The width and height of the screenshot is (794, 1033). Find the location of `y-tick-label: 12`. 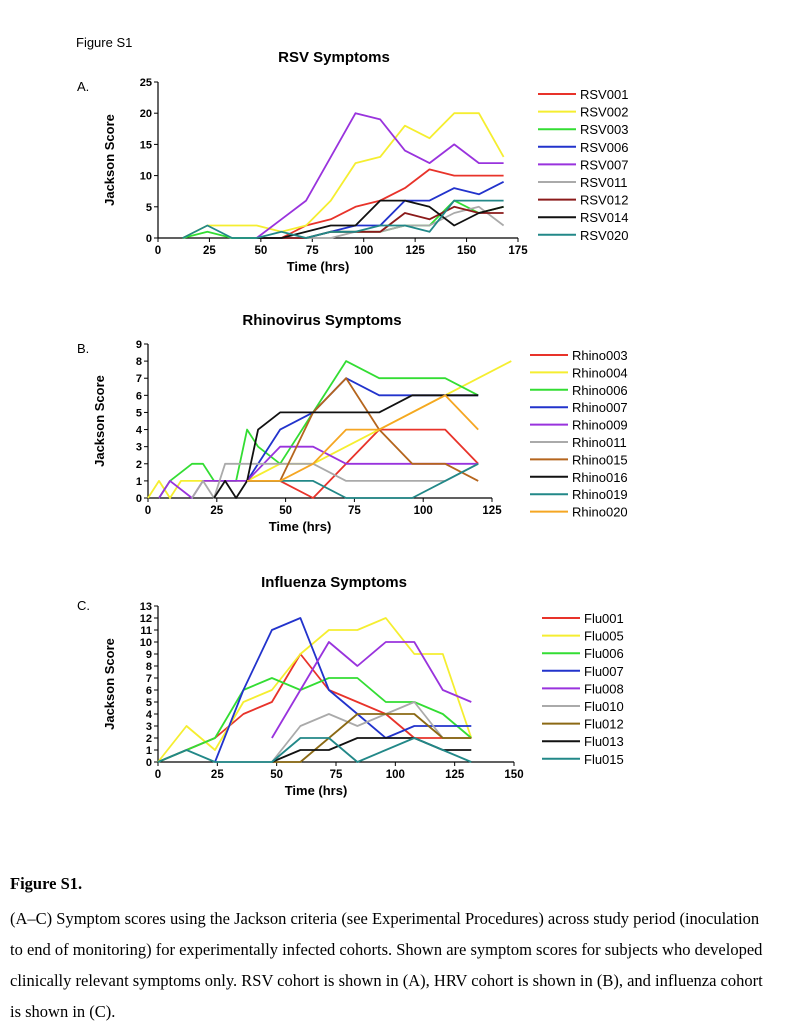

y-tick-label: 12 is located at coordinates (146, 619).